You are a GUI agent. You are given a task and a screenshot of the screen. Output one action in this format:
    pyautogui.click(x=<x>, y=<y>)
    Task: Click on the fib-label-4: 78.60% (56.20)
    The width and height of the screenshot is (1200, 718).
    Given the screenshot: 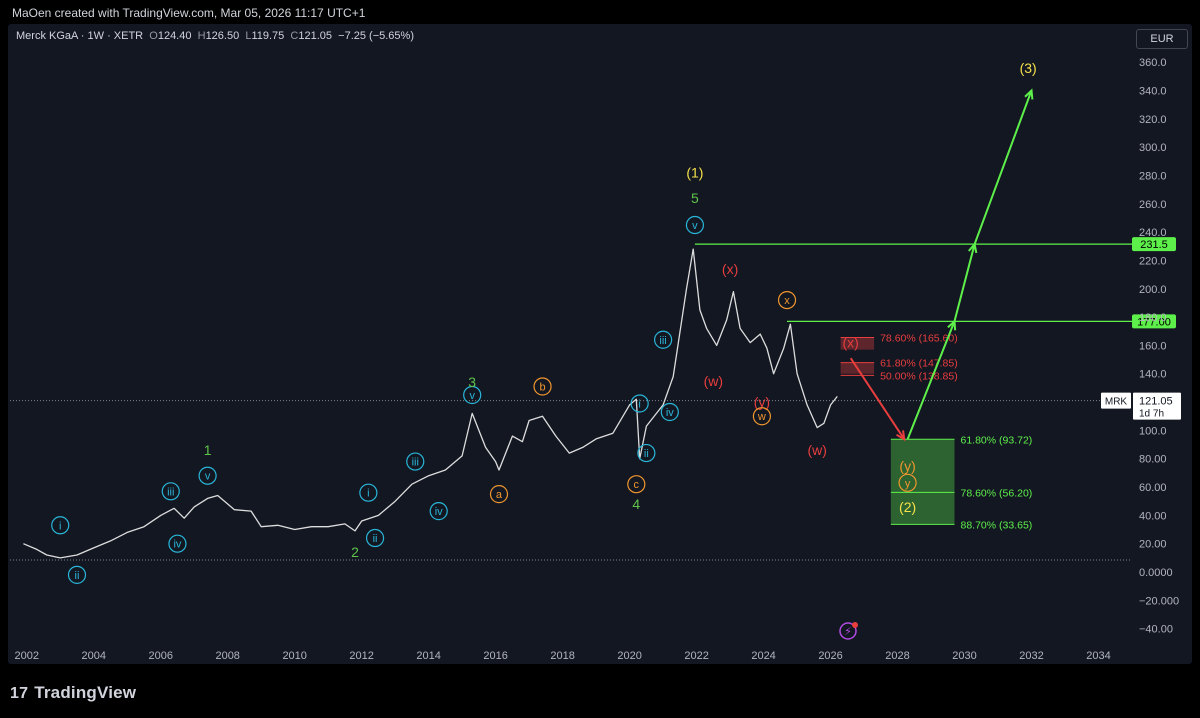 What is the action you would take?
    pyautogui.click(x=996, y=493)
    